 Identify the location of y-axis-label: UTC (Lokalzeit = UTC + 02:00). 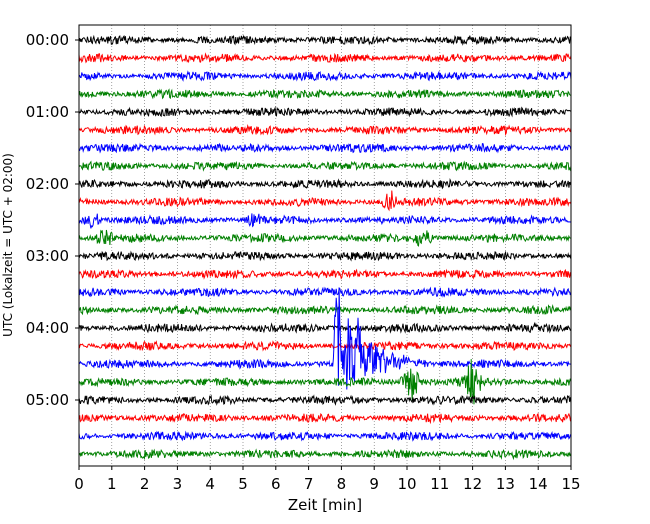
(8, 245).